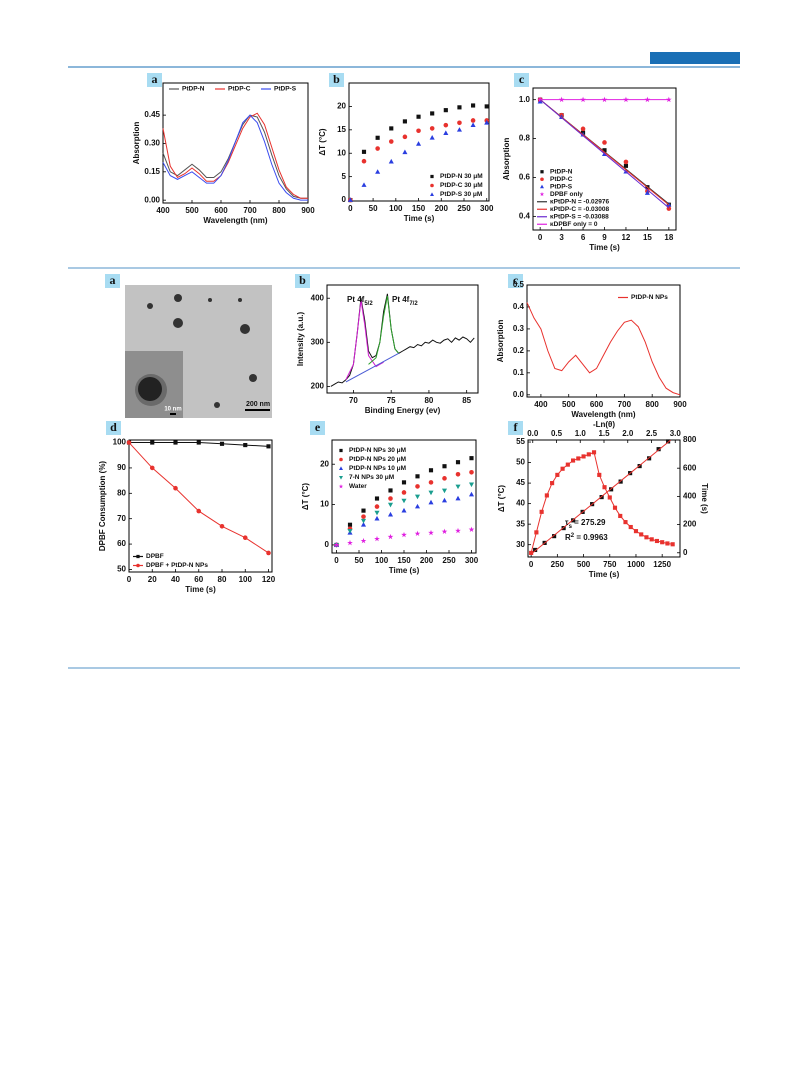 This screenshot has height=1067, width=809. I want to click on legend-label: PtDP-S 30 μM, so click(461, 194).